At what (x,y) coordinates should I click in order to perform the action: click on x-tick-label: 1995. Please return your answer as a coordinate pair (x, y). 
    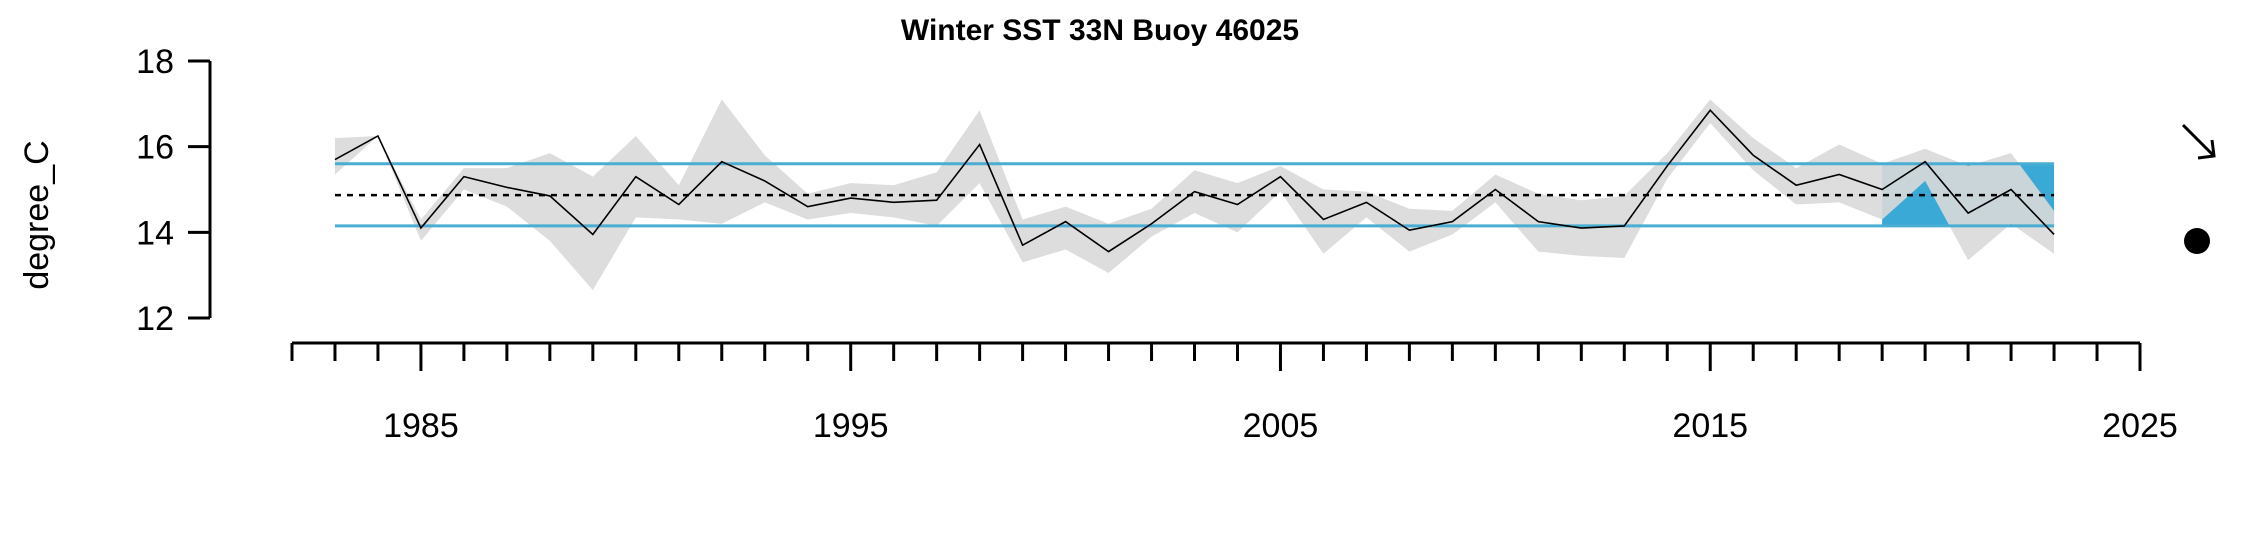
    Looking at the image, I should click on (851, 426).